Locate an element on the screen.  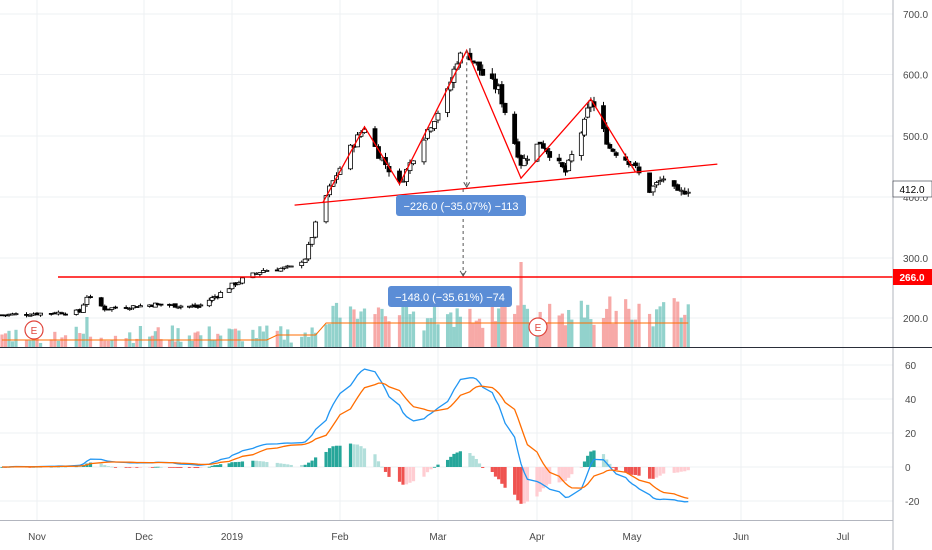
price-tick-label: 300.0 is located at coordinates (915, 259).